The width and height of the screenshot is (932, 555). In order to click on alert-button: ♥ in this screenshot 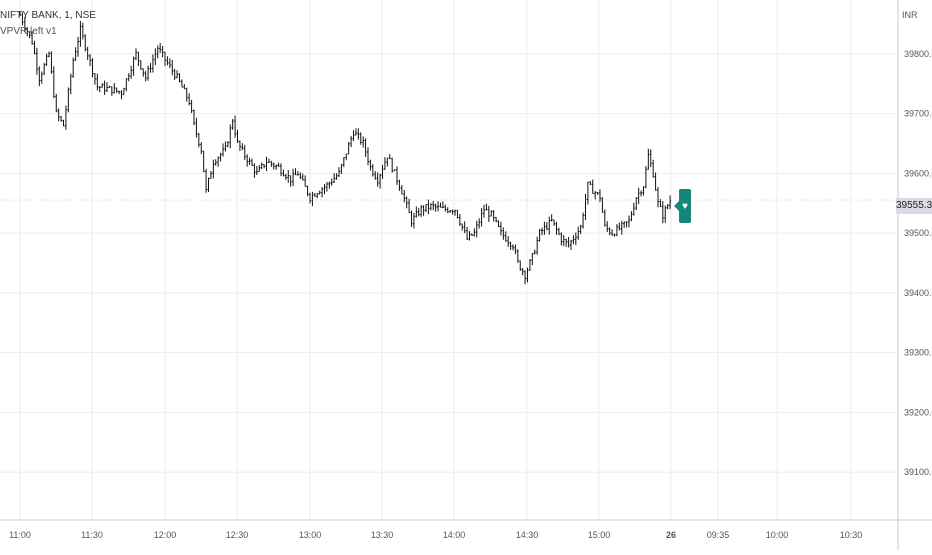, I will do `click(682, 206)`.